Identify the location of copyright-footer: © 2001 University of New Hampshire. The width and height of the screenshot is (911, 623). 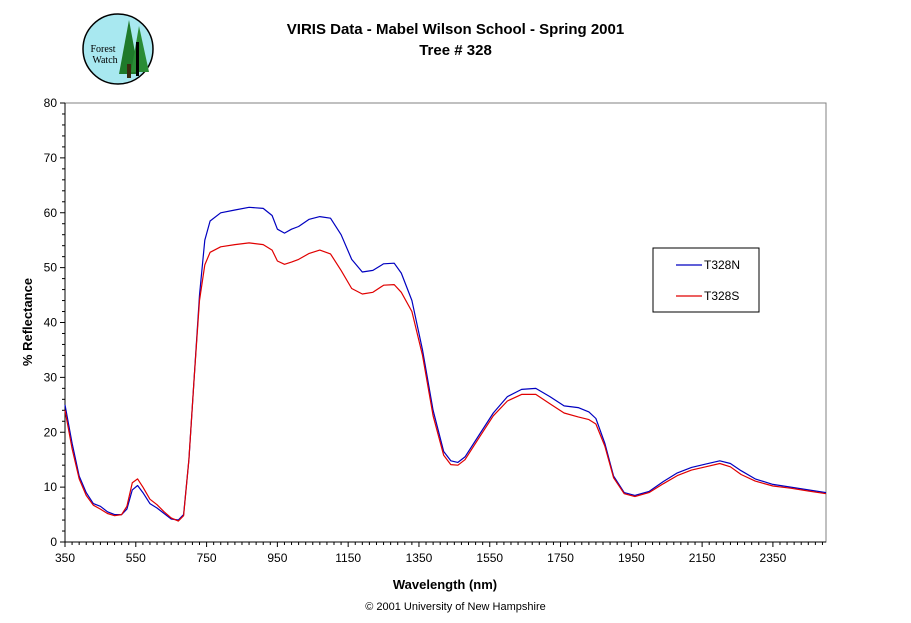
(455, 607).